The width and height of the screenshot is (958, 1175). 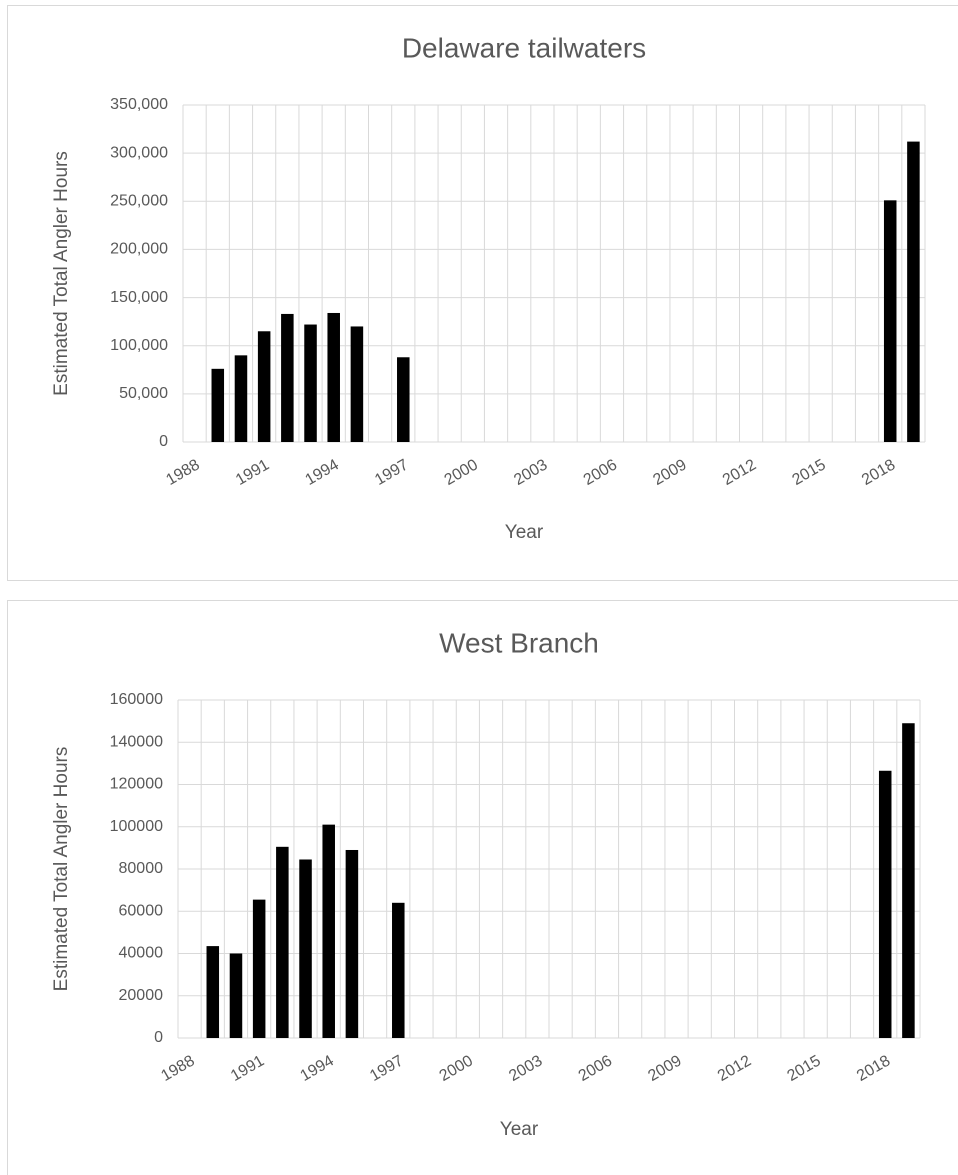 I want to click on y-tick-label: 140000, so click(x=136, y=741).